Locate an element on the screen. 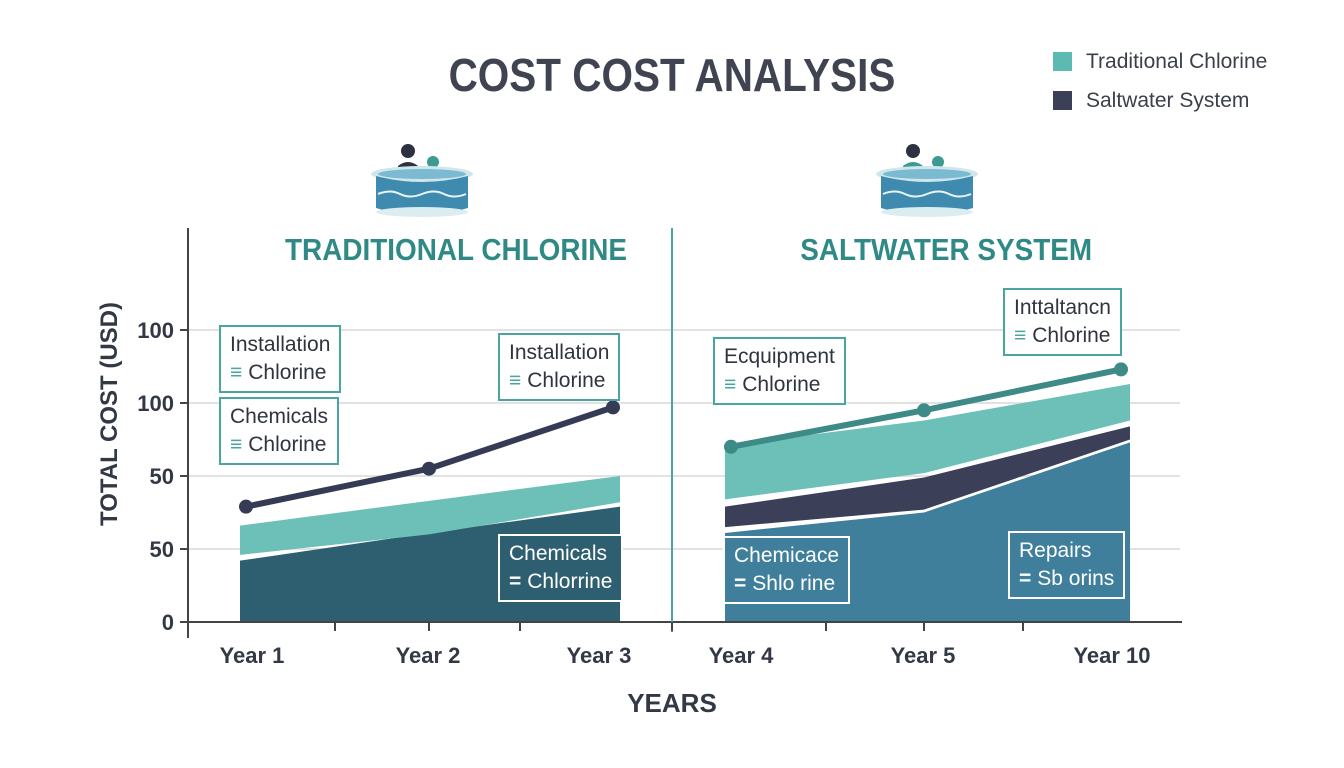 The image size is (1344, 768). y-tick-label: 0 is located at coordinates (168, 622).